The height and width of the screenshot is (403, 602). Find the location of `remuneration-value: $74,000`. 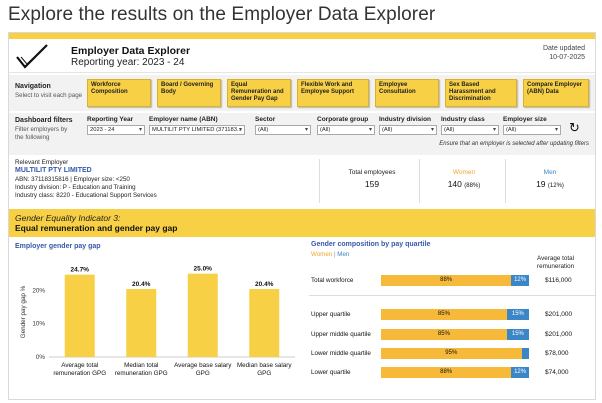

remuneration-value: $74,000 is located at coordinates (557, 372).